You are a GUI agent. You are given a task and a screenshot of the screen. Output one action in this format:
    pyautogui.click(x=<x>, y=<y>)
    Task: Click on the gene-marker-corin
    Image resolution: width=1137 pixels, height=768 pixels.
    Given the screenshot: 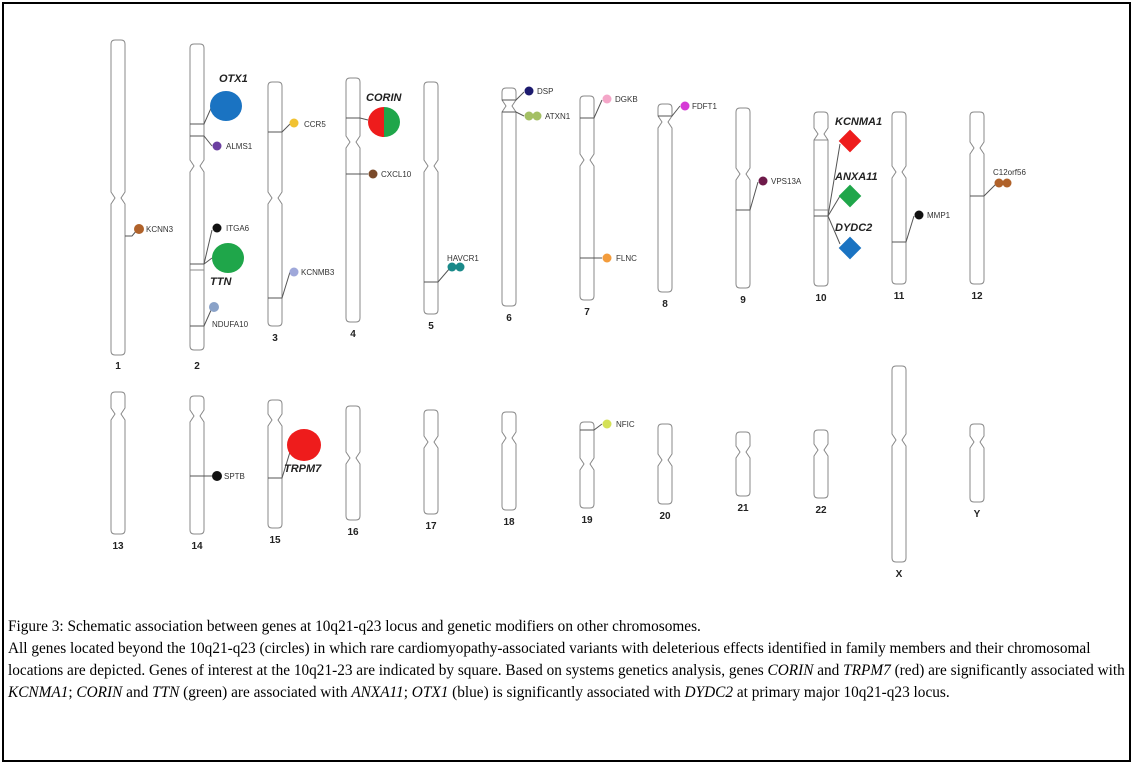 What is the action you would take?
    pyautogui.click(x=384, y=122)
    